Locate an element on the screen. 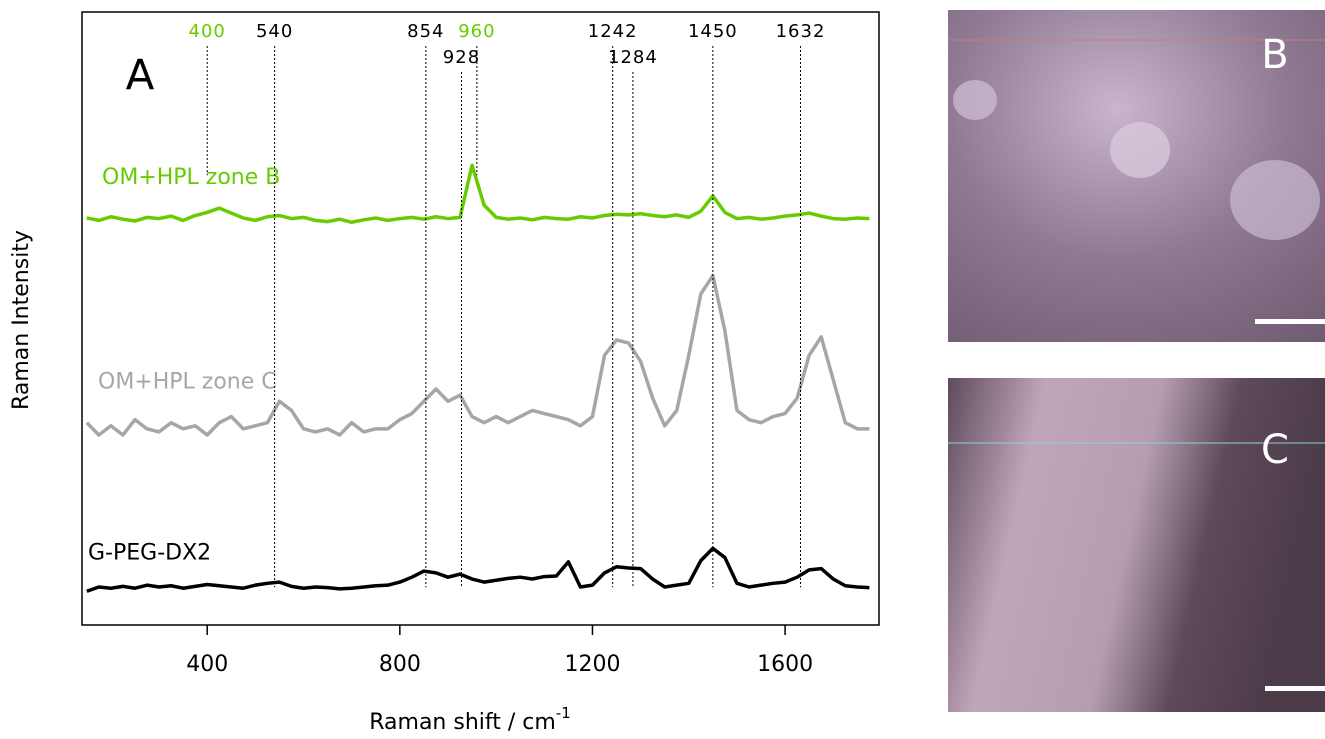 This screenshot has width=1325, height=739. x-axis-label-text: Raman shift / cm is located at coordinates (462, 722).